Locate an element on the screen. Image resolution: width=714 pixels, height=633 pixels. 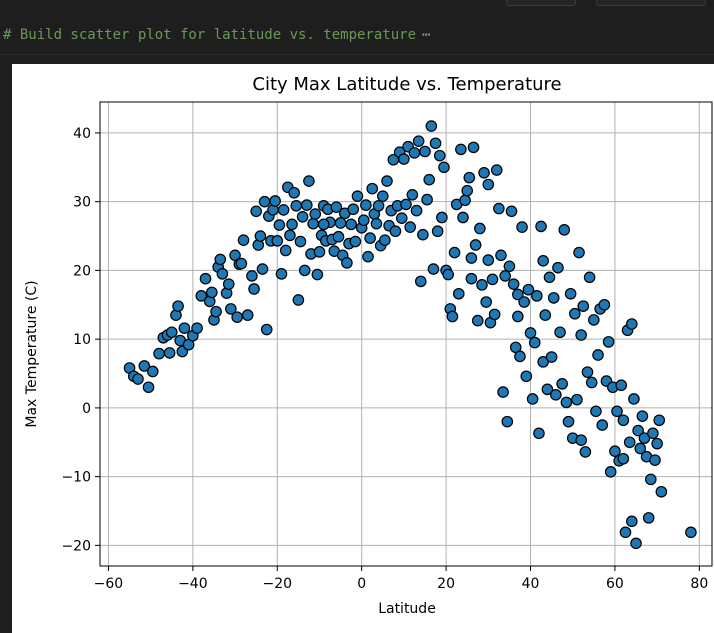
more-icon: ⋯ is located at coordinates (426, 35).